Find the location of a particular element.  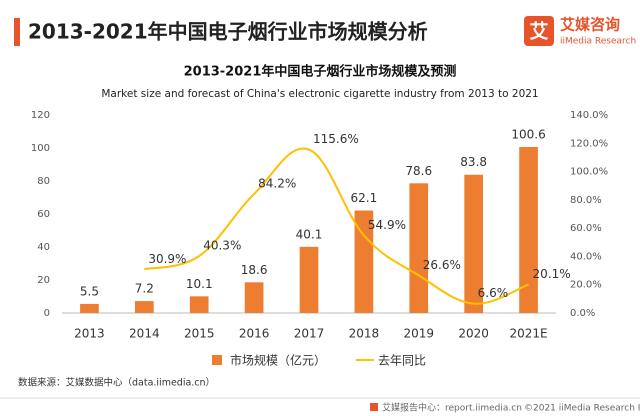

bar-value-label: 83.8 is located at coordinates (473, 162).